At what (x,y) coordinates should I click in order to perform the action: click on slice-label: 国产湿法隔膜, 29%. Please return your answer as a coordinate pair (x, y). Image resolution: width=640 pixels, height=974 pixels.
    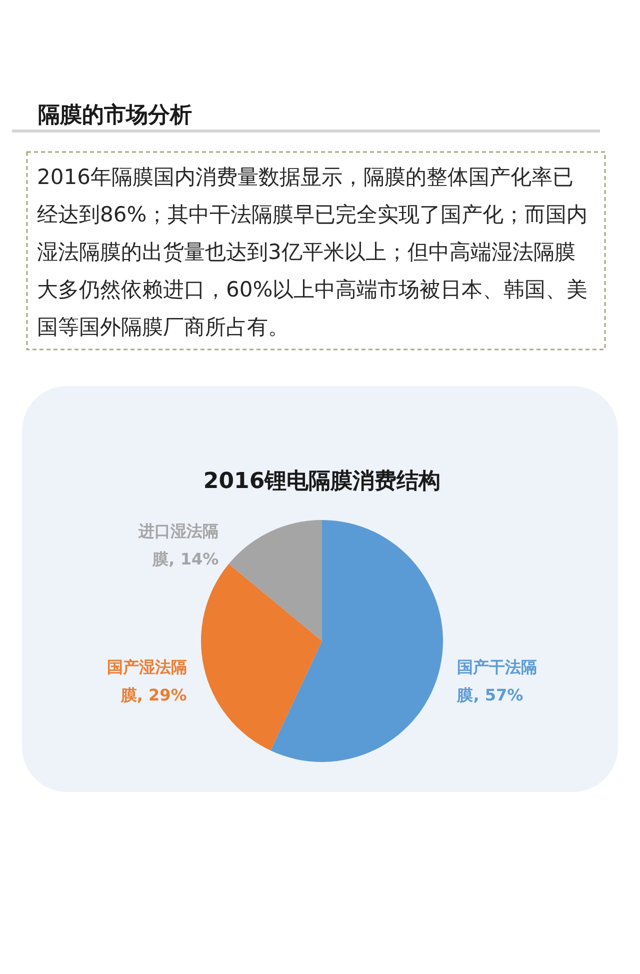
    Looking at the image, I should click on (146, 680).